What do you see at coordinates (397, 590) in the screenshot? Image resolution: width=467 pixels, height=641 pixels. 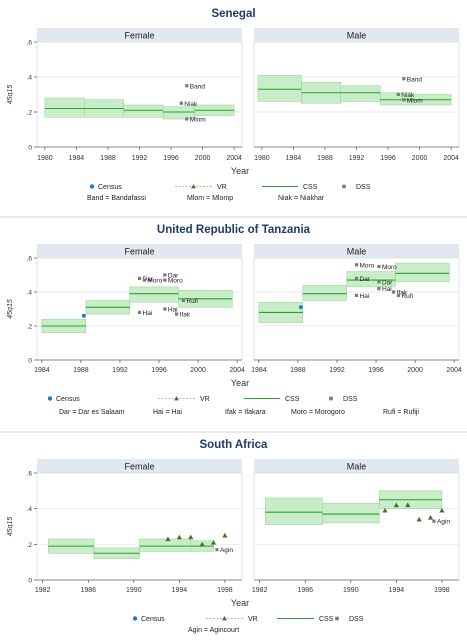 I see `x-tick-label: 1994` at bounding box center [397, 590].